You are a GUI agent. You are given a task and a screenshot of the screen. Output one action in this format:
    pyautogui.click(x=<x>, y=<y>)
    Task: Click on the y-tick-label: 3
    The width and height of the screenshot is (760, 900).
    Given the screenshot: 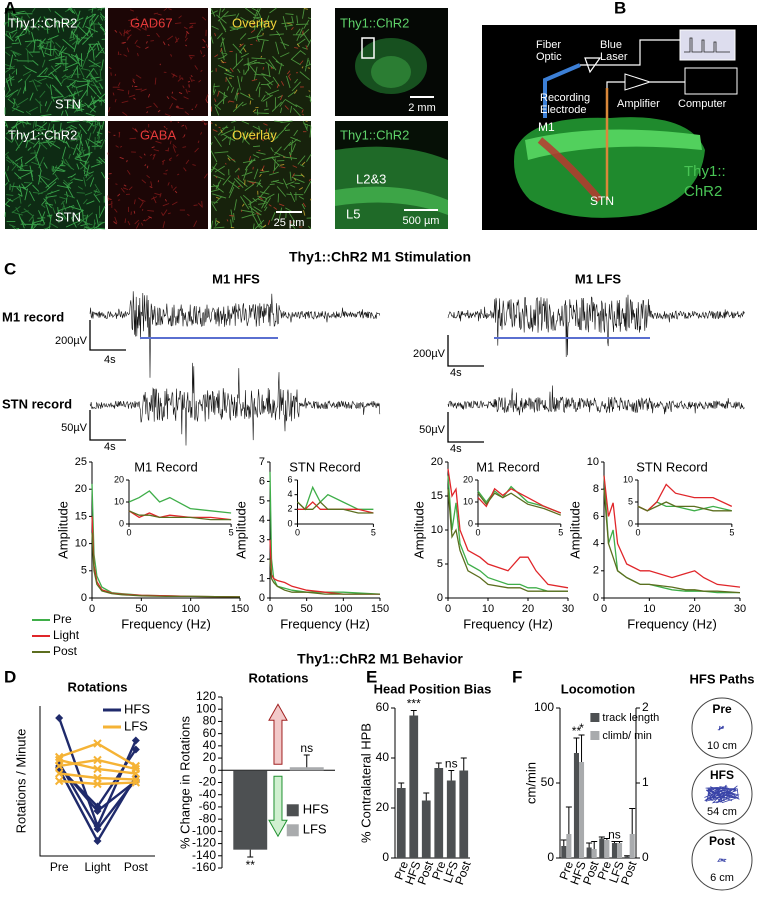 What is the action you would take?
    pyautogui.click(x=262, y=540)
    